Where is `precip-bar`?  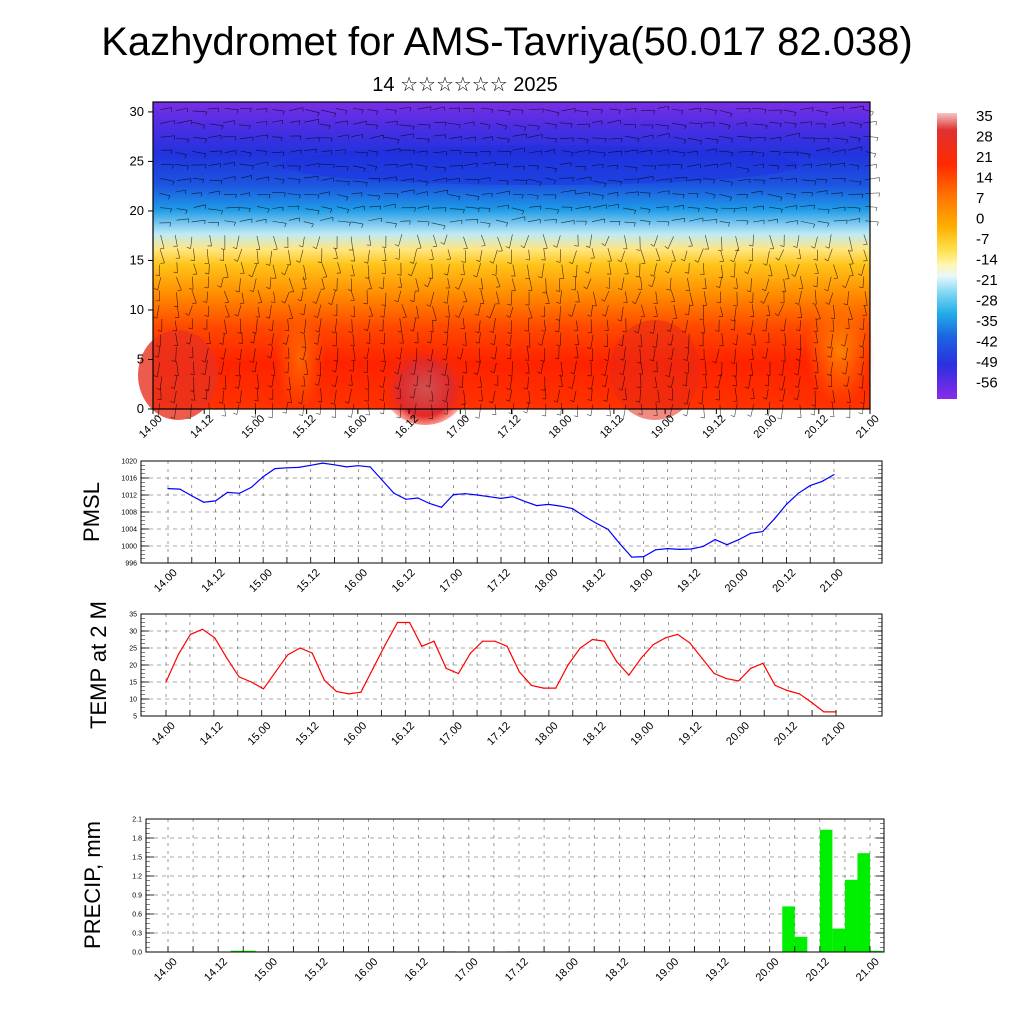 precip-bar is located at coordinates (788, 929).